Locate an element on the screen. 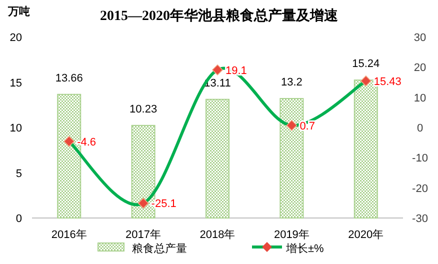  x-tick-label: 2016年 is located at coordinates (69, 235).